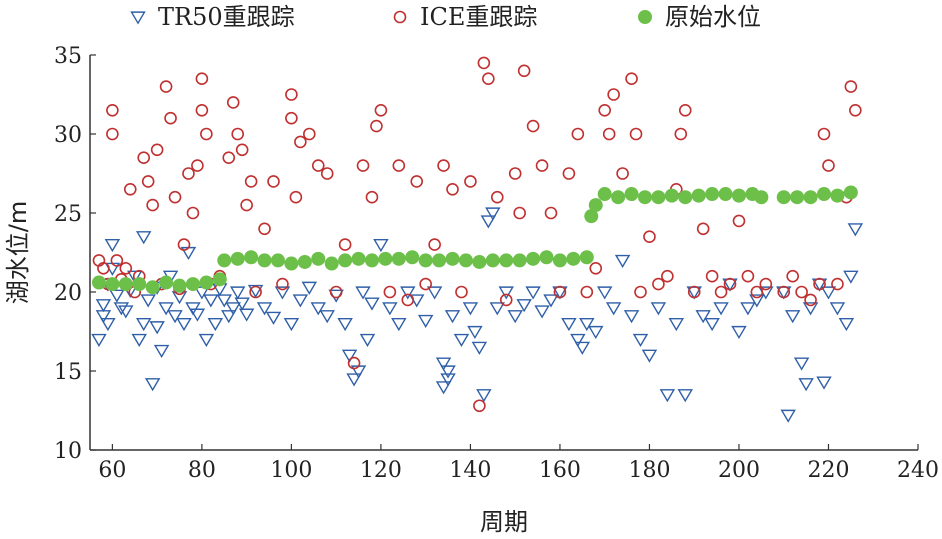  Describe the element at coordinates (112, 470) in the screenshot. I see `x-tick-label: 60` at that location.